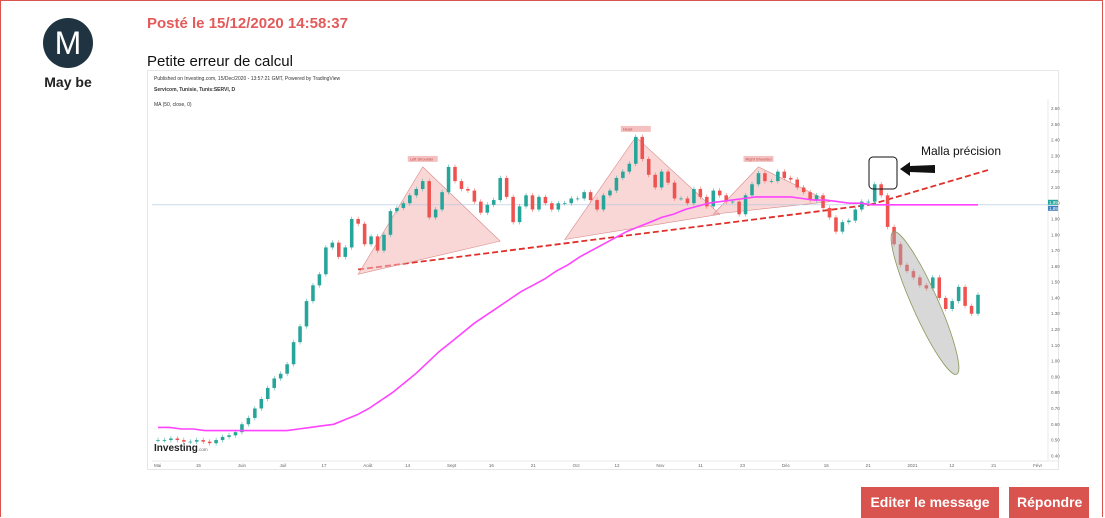 This screenshot has height=518, width=1105. What do you see at coordinates (1055, 171) in the screenshot?
I see `y-tick-label: 2.20` at bounding box center [1055, 171].